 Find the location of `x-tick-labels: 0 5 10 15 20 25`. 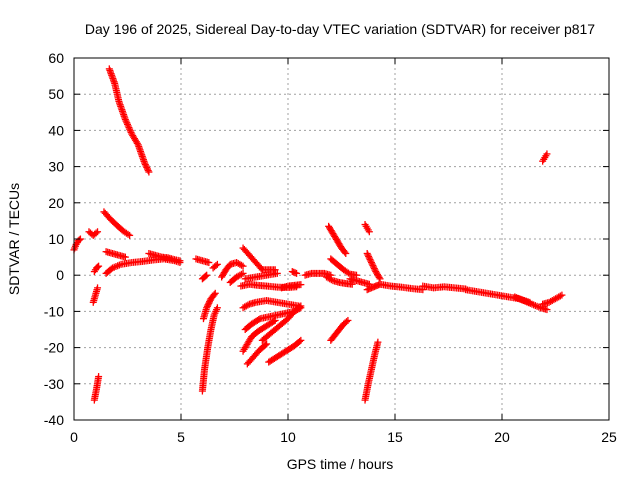

x-tick-labels: 0 5 10 15 20 25 is located at coordinates (343, 437).